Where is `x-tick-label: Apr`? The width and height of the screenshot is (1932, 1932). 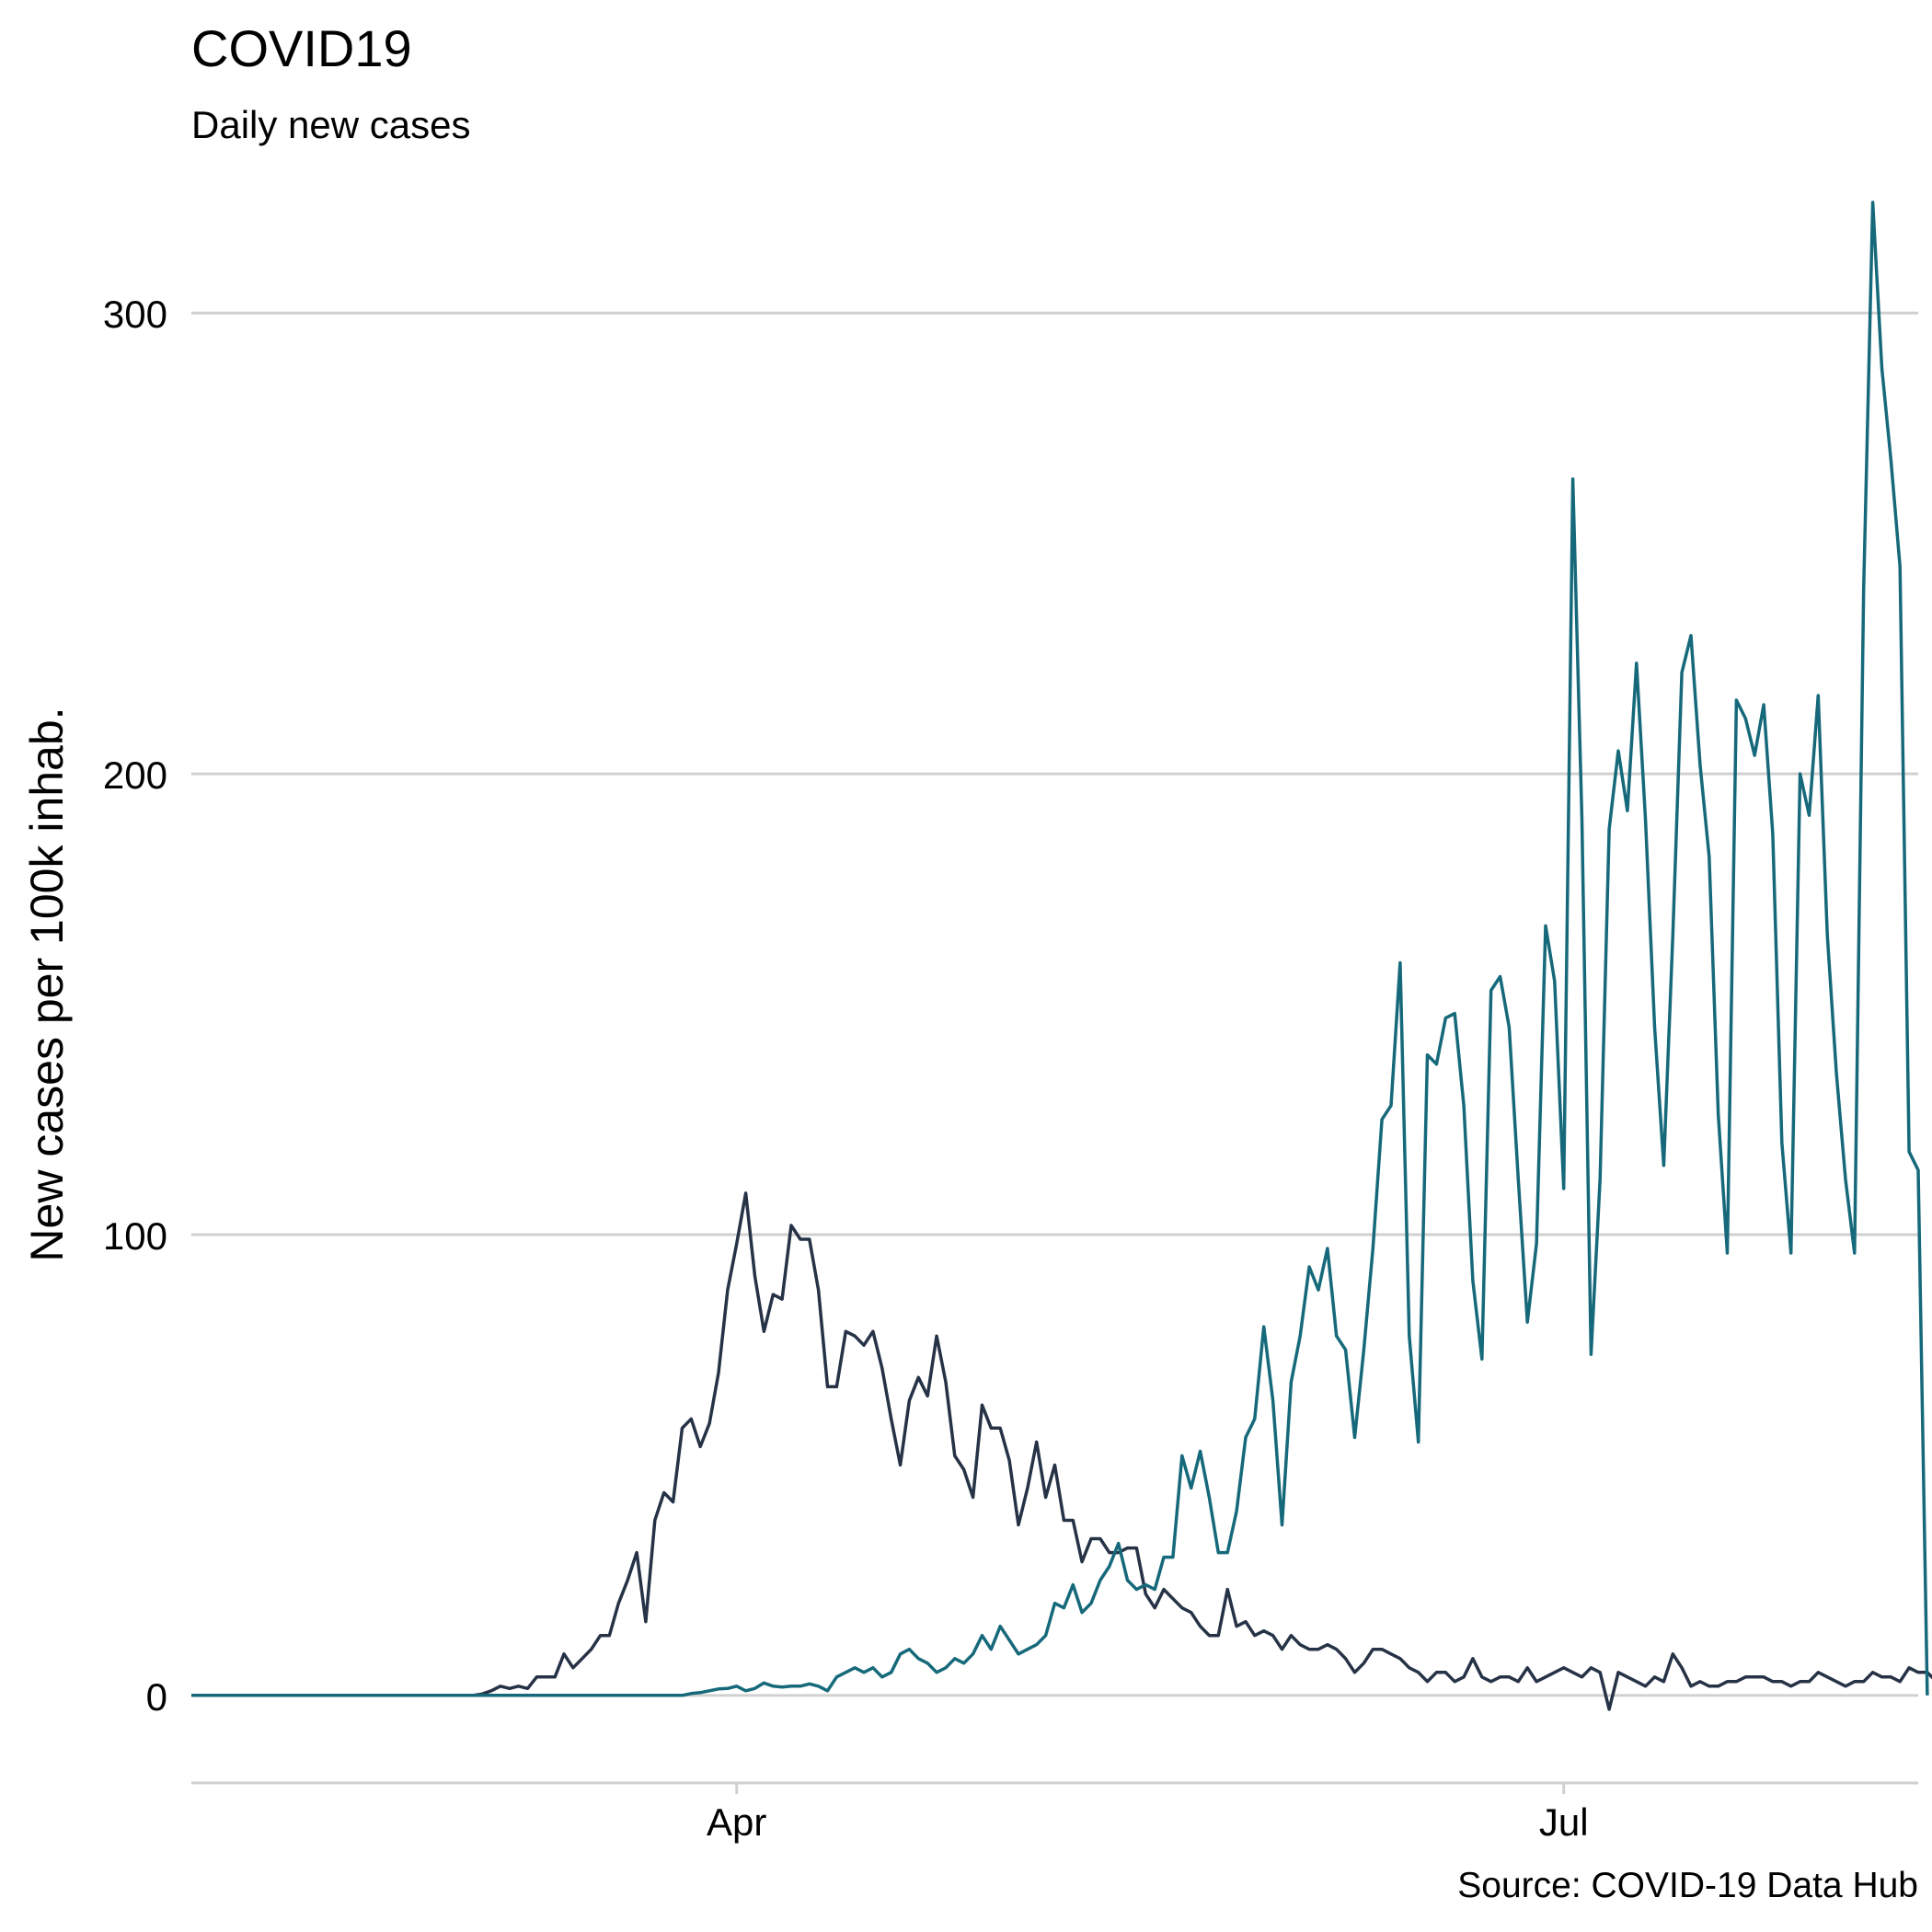 x-tick-label: Apr is located at coordinates (736, 1822).